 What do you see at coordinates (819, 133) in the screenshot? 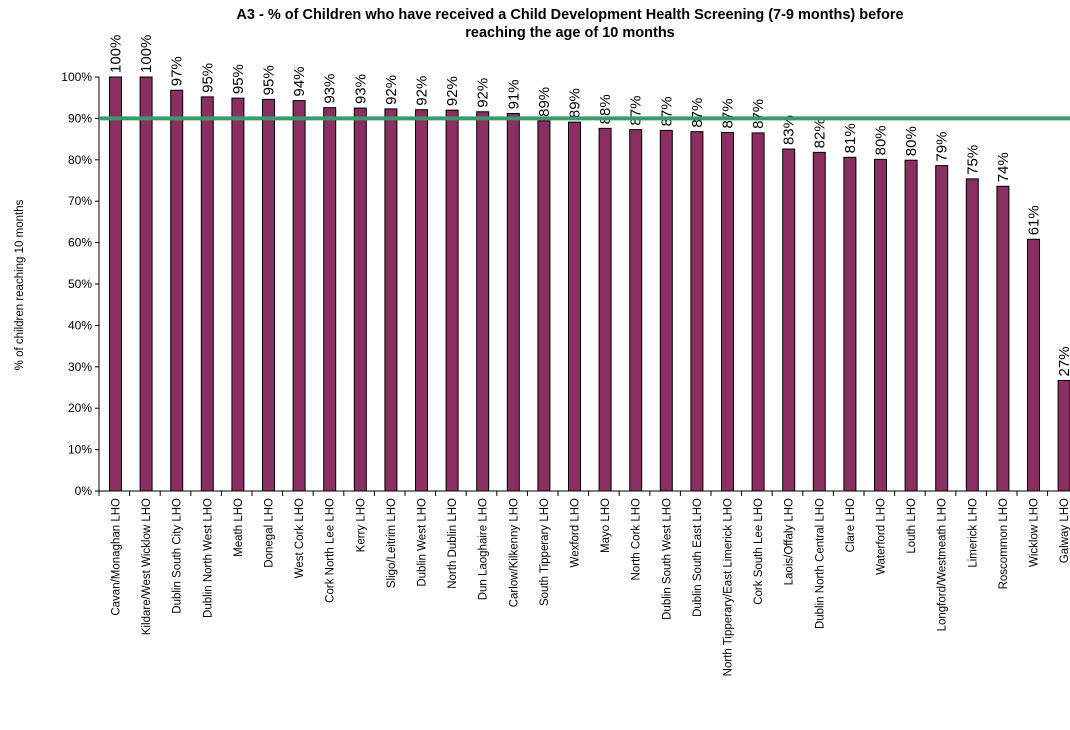
I see `bar-data-label: 82%` at bounding box center [819, 133].